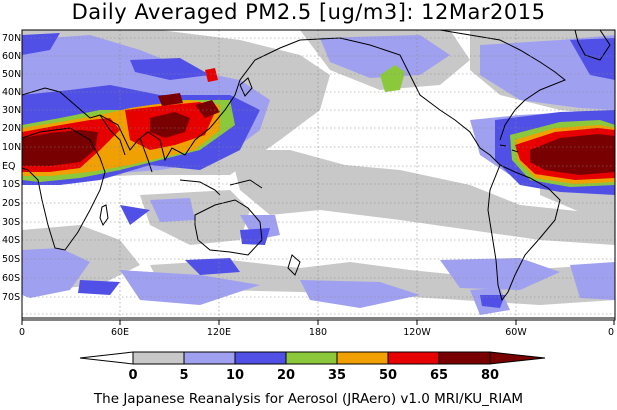  What do you see at coordinates (388, 375) in the screenshot?
I see `colorbar-label-50: 50` at bounding box center [388, 375].